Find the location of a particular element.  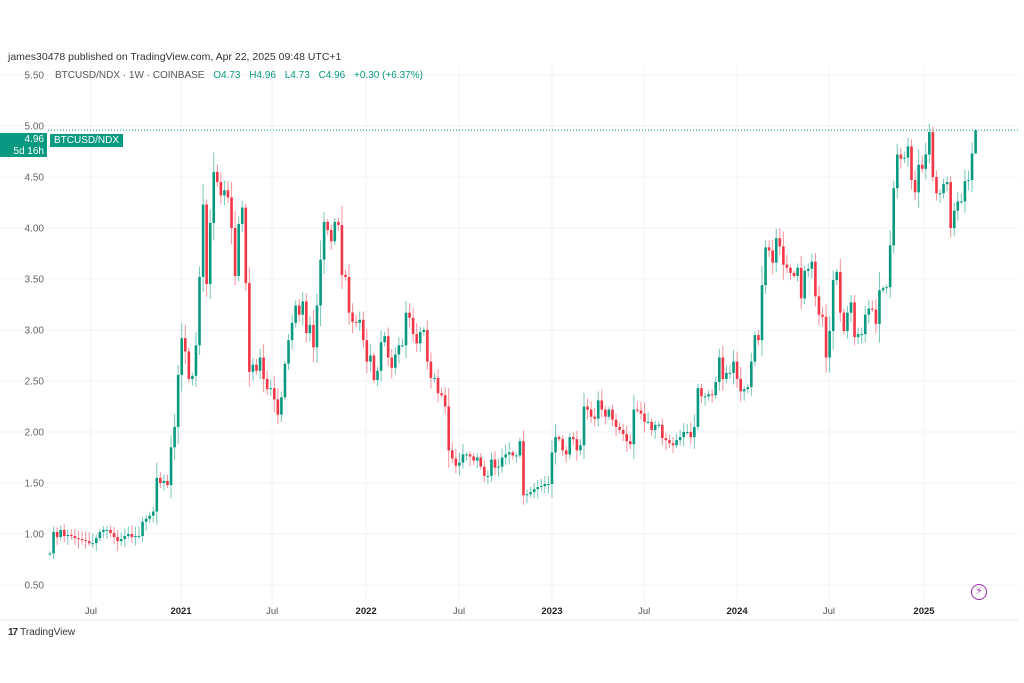

time-axis: Jul 2021 Jul 2022 Jul 2023 Jul 2024 Jul 2025 is located at coordinates (510, 611).